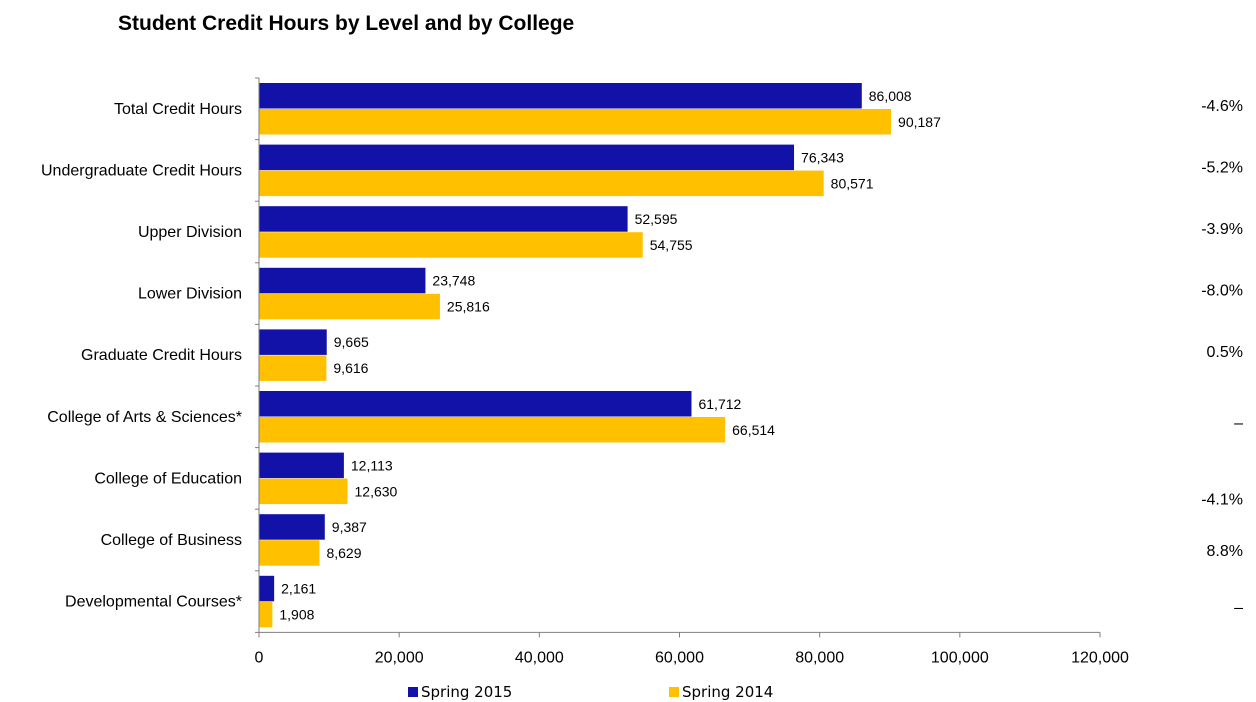 The height and width of the screenshot is (702, 1256). I want to click on data-label-spring-2014-college-of-arts-sciences: 66,514, so click(753, 430).